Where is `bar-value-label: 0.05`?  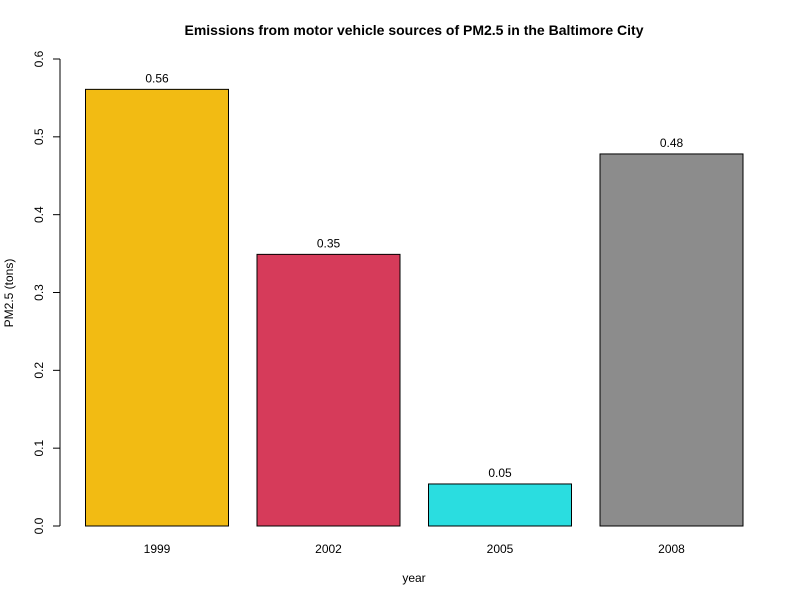
bar-value-label: 0.05 is located at coordinates (500, 473).